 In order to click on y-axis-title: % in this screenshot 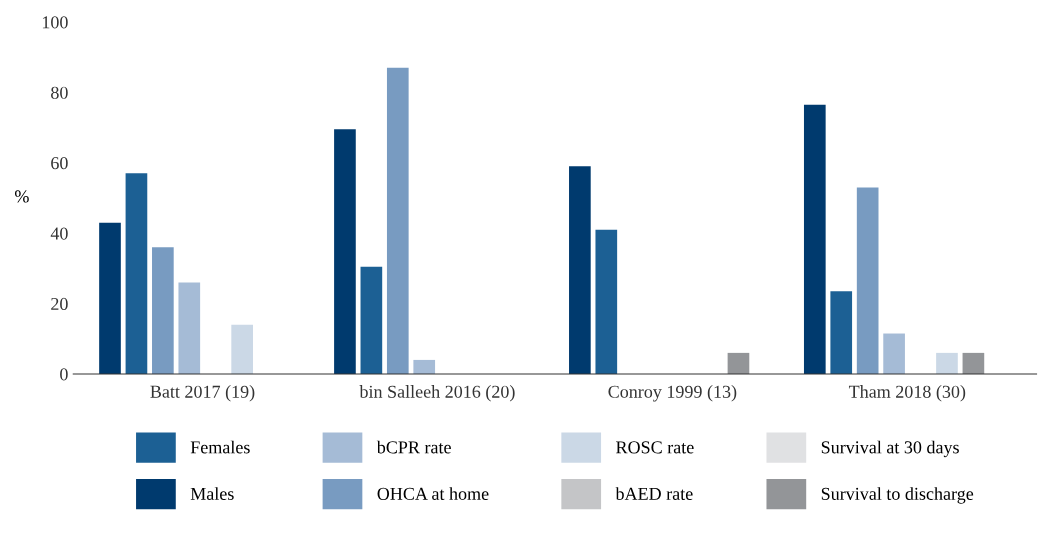, I will do `click(22, 196)`.